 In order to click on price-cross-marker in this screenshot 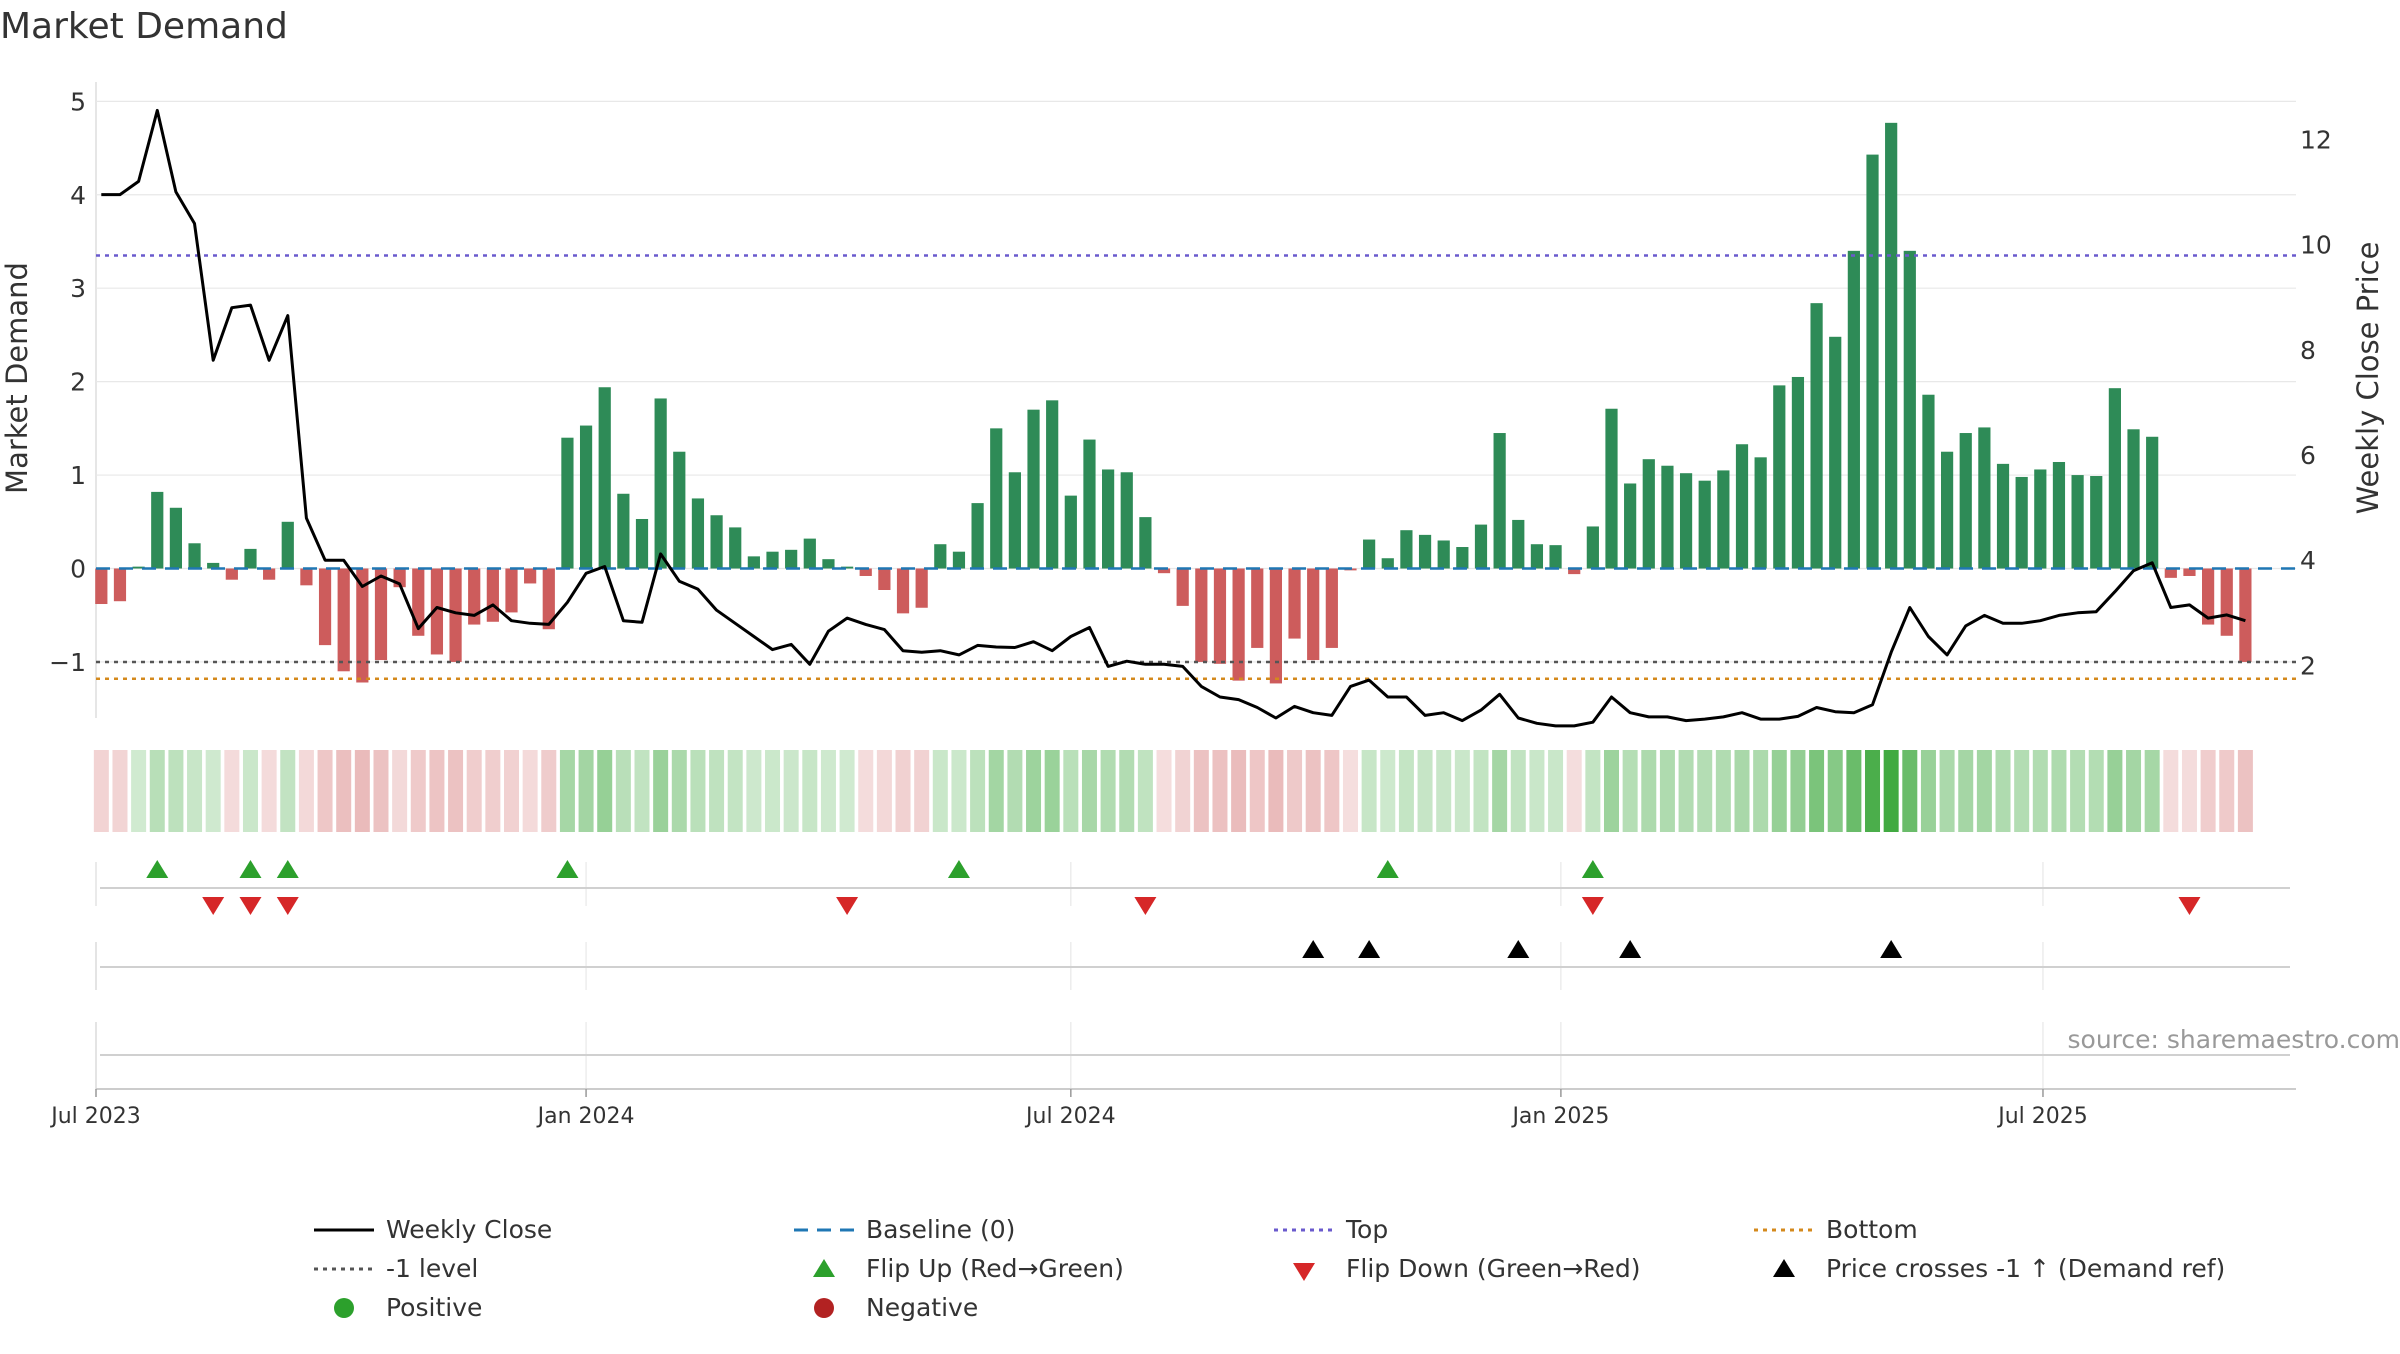, I will do `click(1630, 949)`.